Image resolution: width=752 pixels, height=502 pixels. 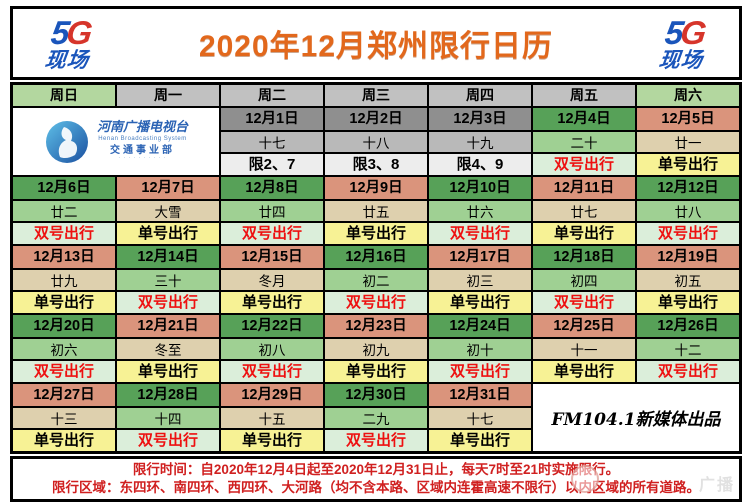 What do you see at coordinates (376, 188) in the screenshot?
I see `day-date: 12月9日` at bounding box center [376, 188].